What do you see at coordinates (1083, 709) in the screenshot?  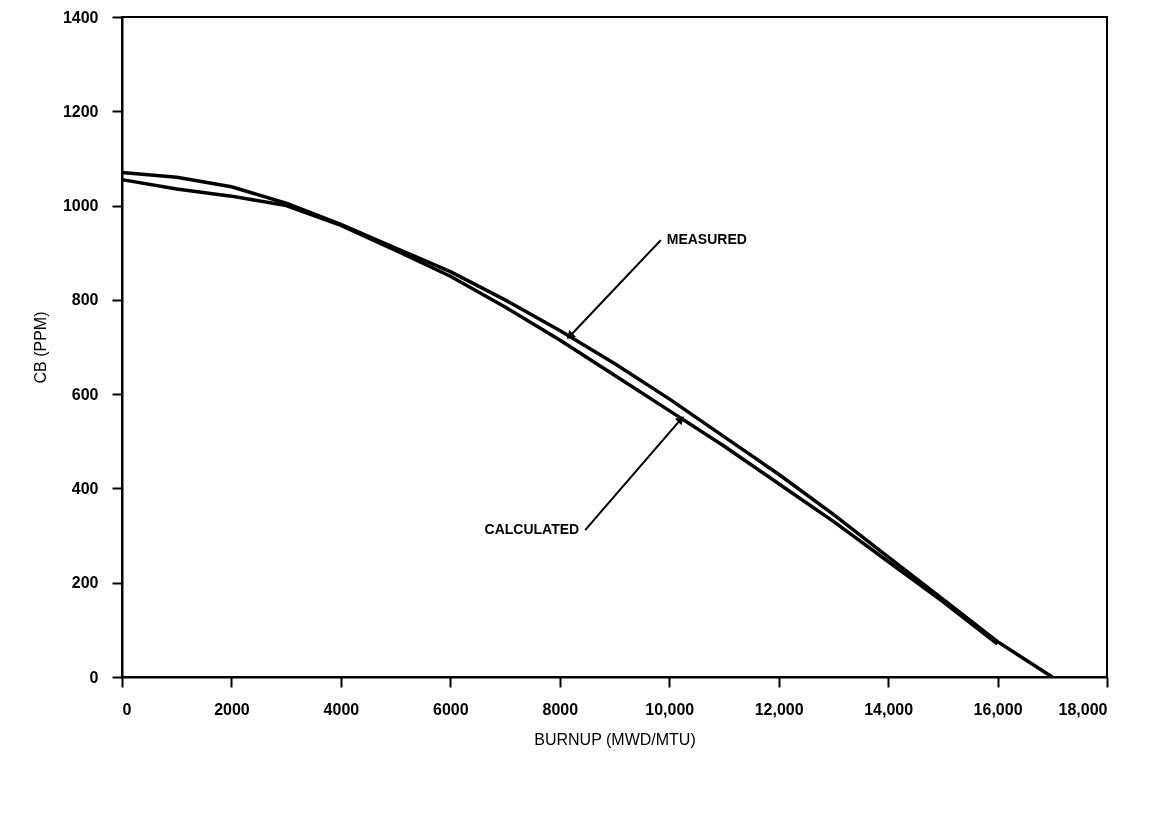 I see `x-tick-label: 18,000` at bounding box center [1083, 709].